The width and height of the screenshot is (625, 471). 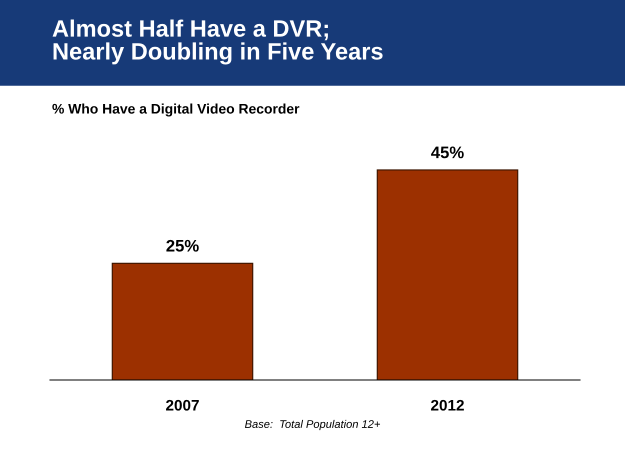 What do you see at coordinates (182, 405) in the screenshot?
I see `x-tick-label: 2007` at bounding box center [182, 405].